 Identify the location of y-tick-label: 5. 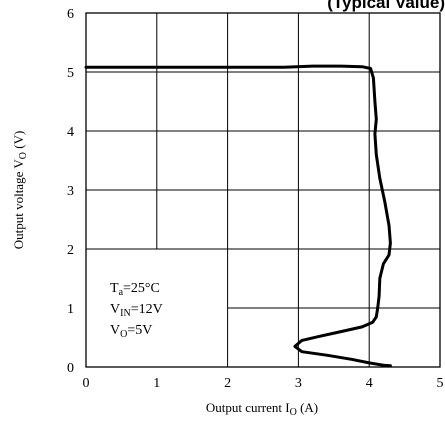
(70, 73).